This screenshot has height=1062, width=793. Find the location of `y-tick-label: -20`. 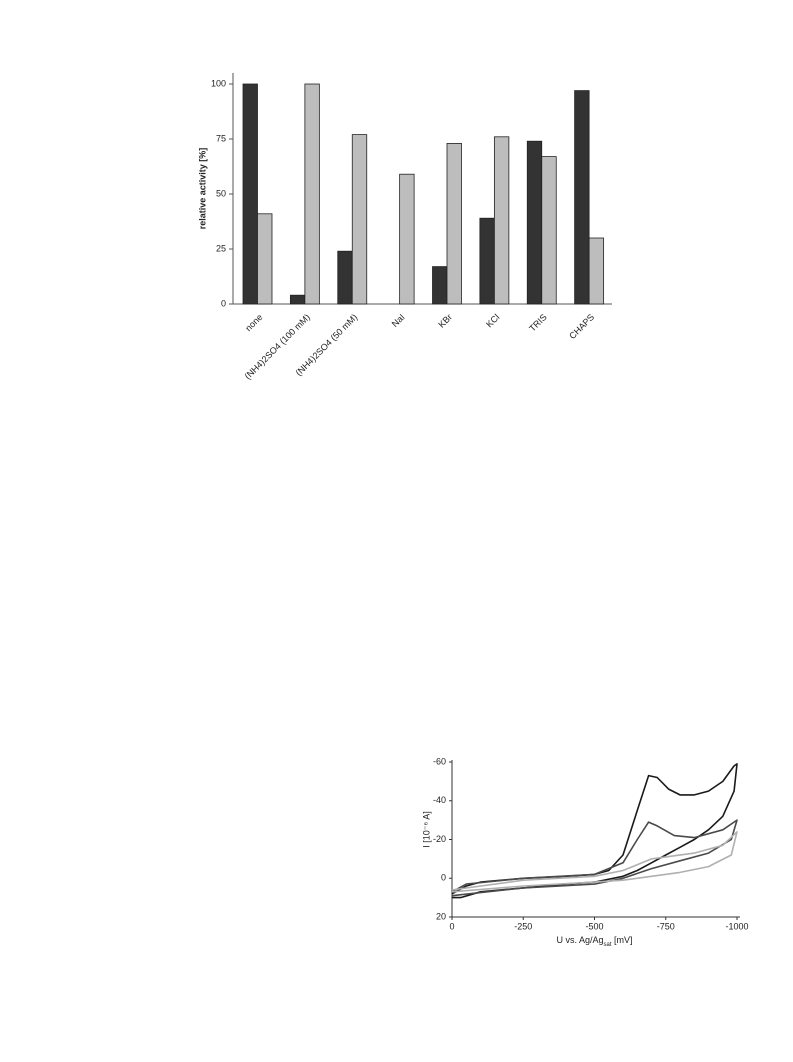

y-tick-label: -20 is located at coordinates (439, 839).